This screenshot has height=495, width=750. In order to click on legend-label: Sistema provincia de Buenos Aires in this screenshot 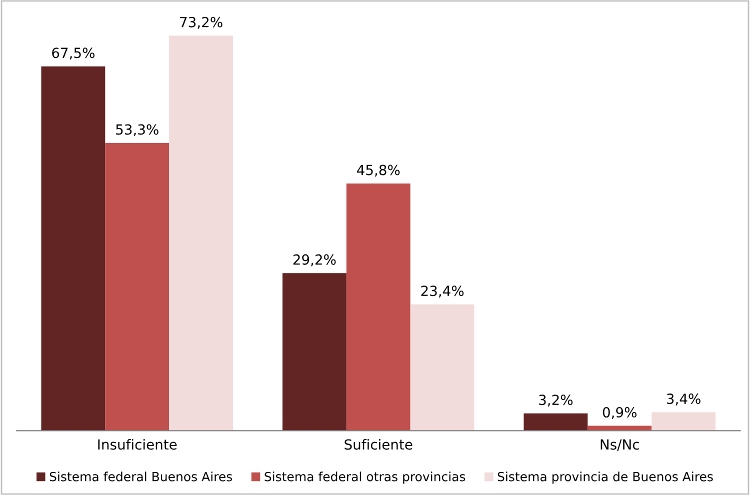, I will do `click(605, 478)`.